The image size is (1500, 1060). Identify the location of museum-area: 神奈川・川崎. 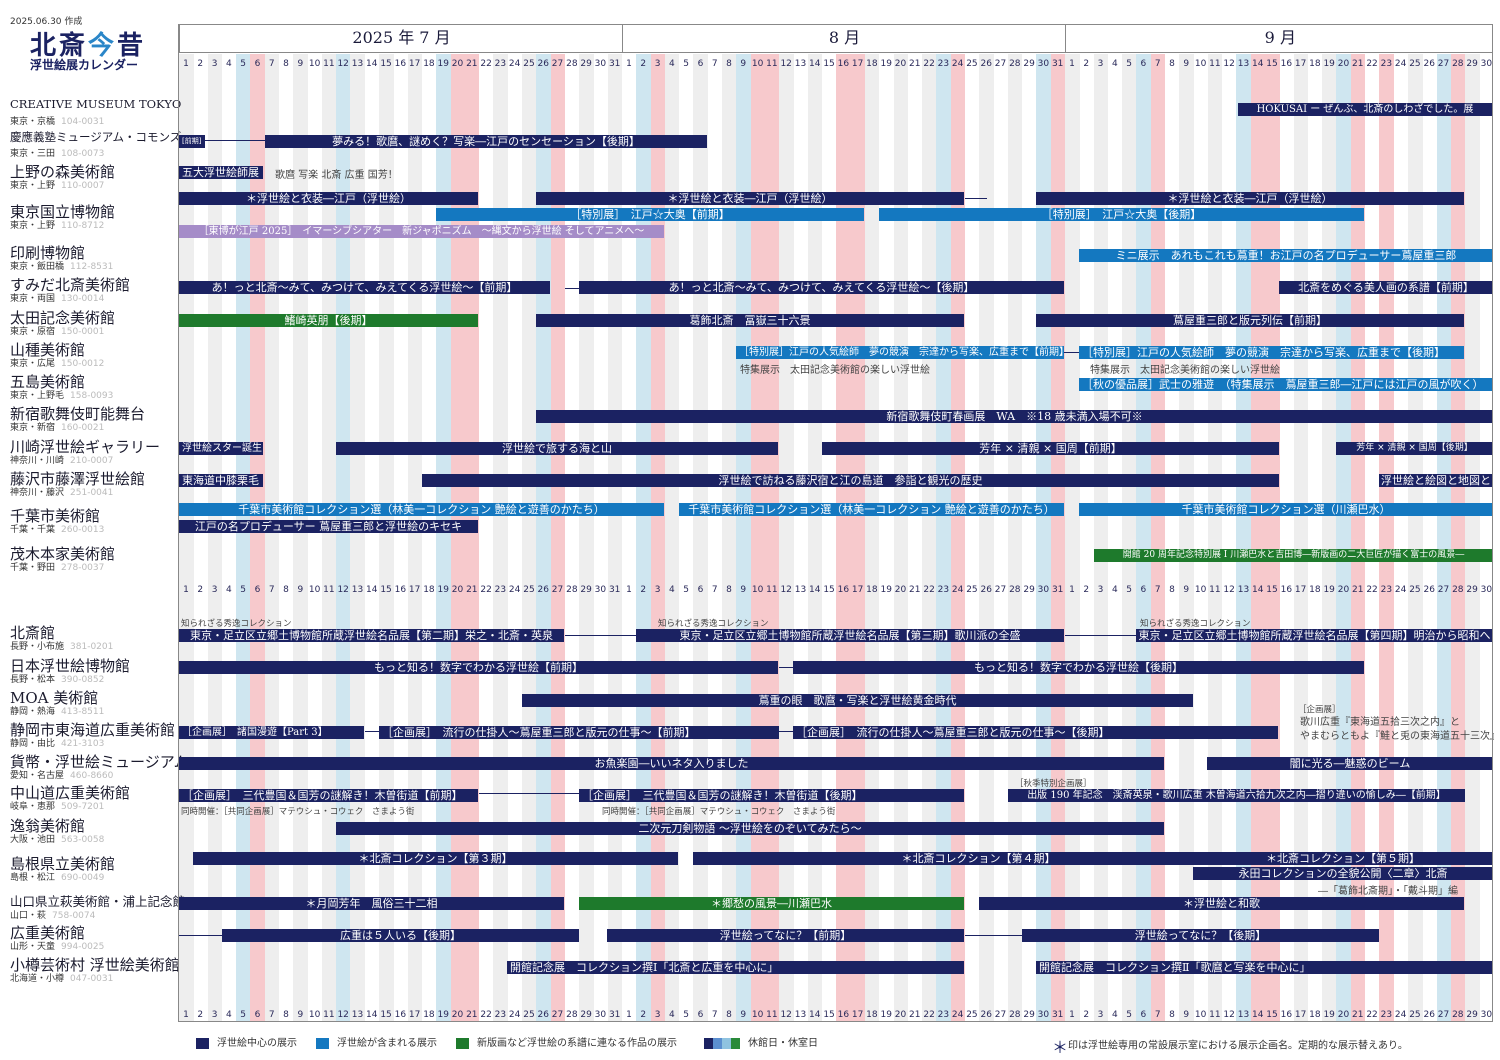
(37, 461).